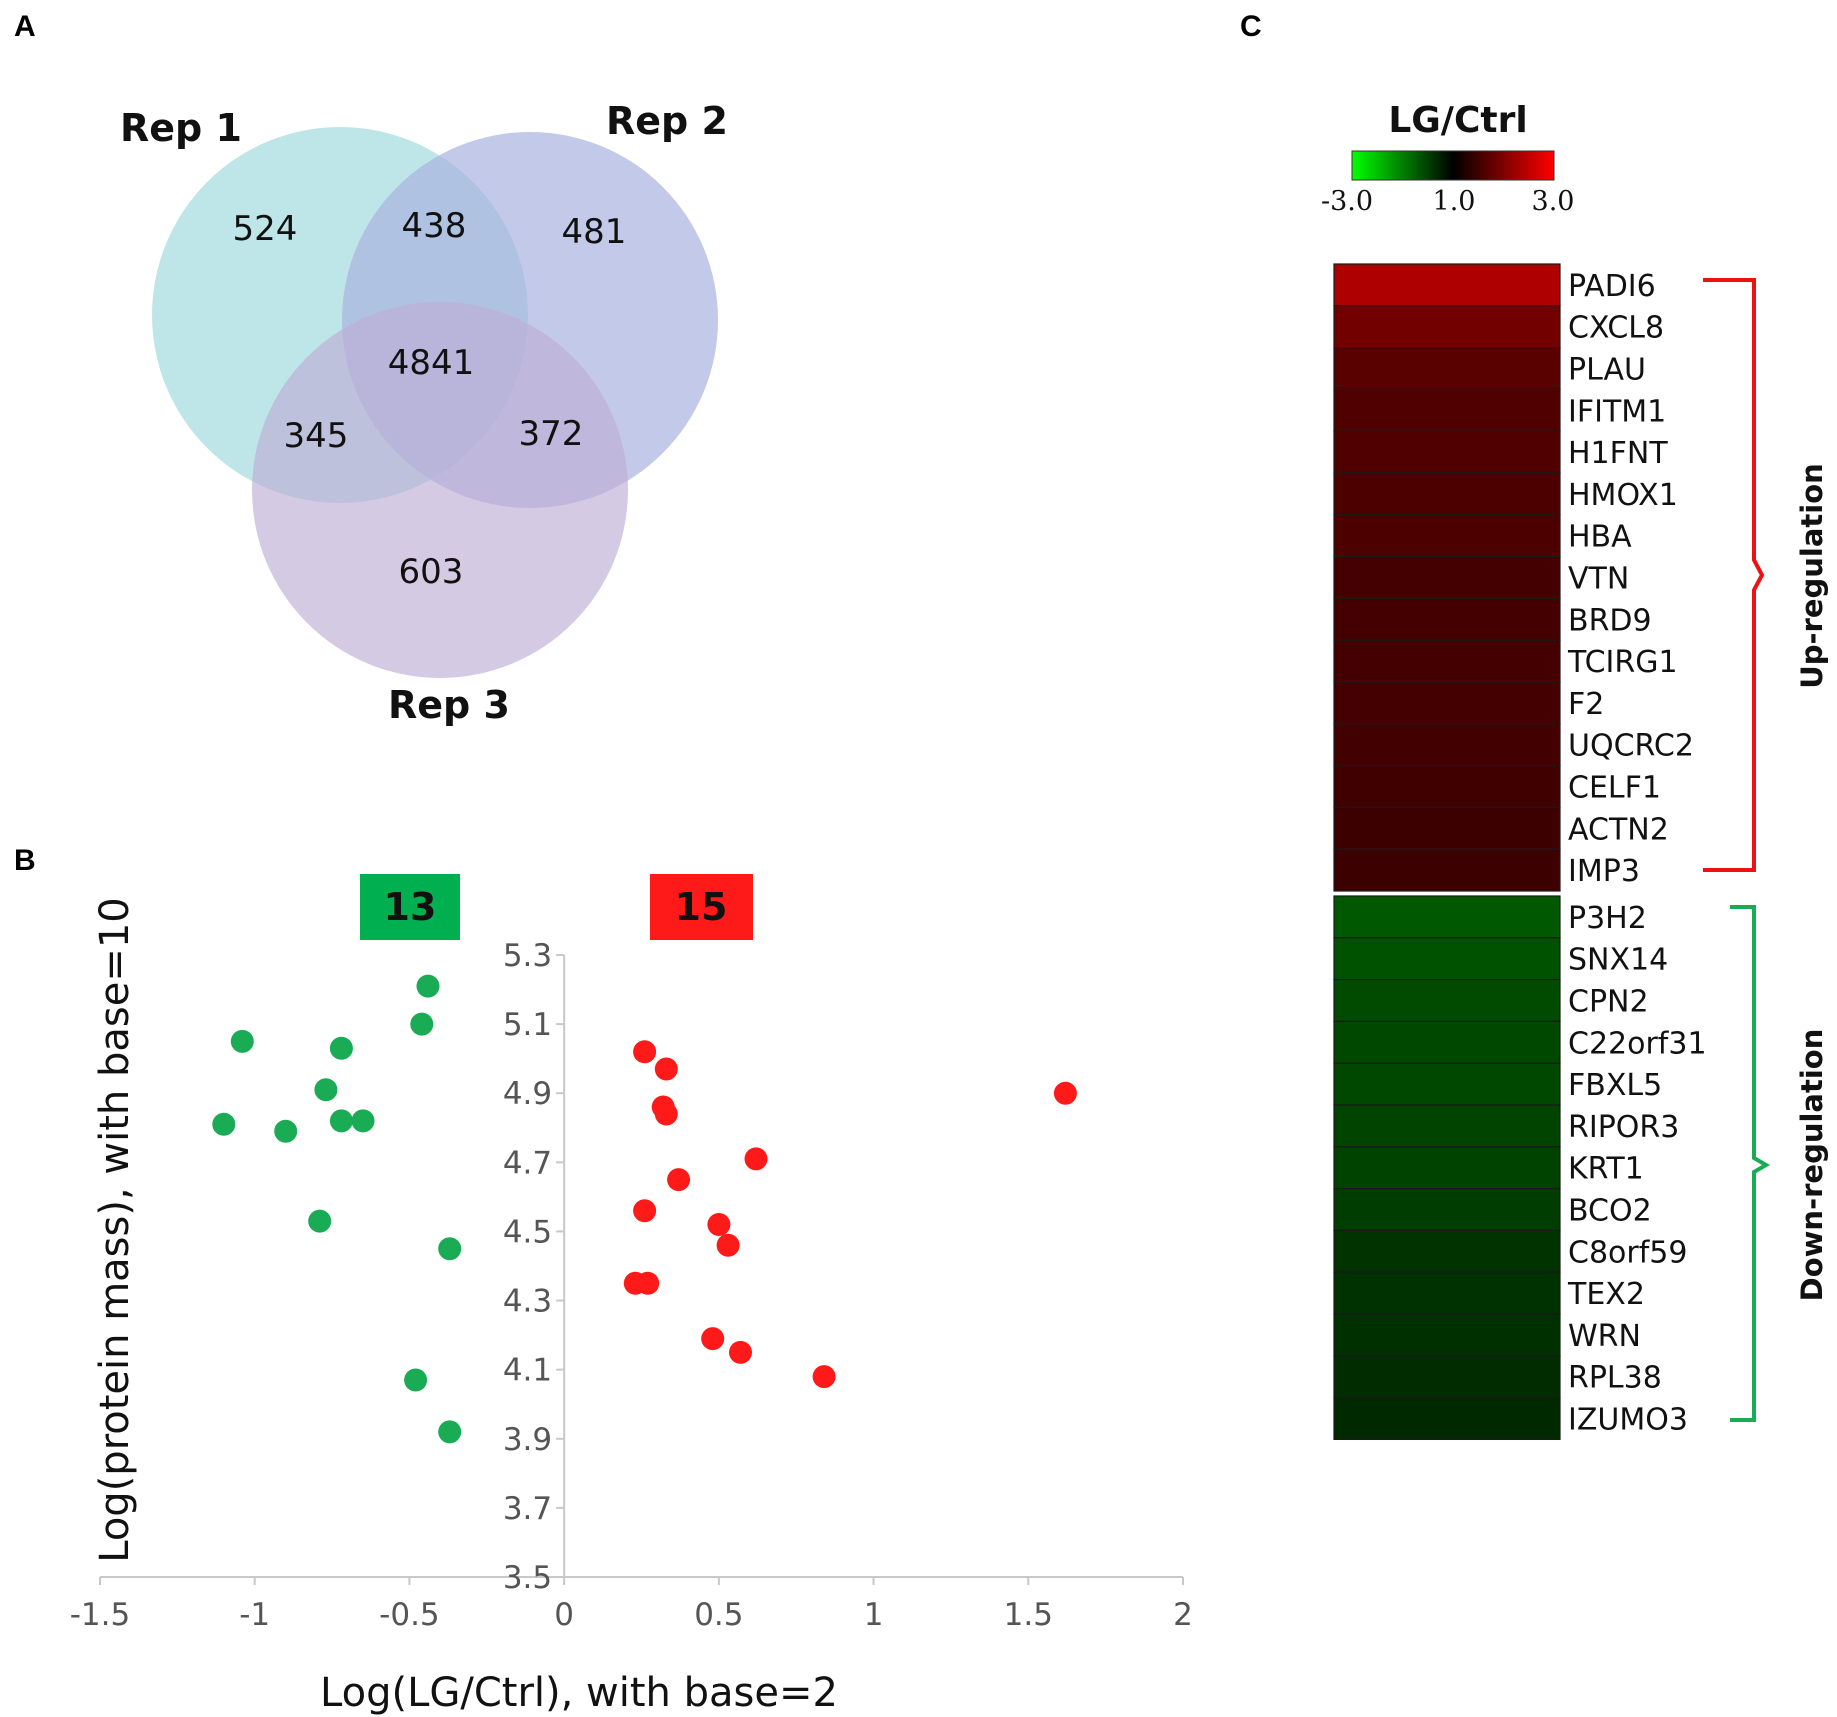  Describe the element at coordinates (527, 1302) in the screenshot. I see `y-tick-label: 4.3` at that location.